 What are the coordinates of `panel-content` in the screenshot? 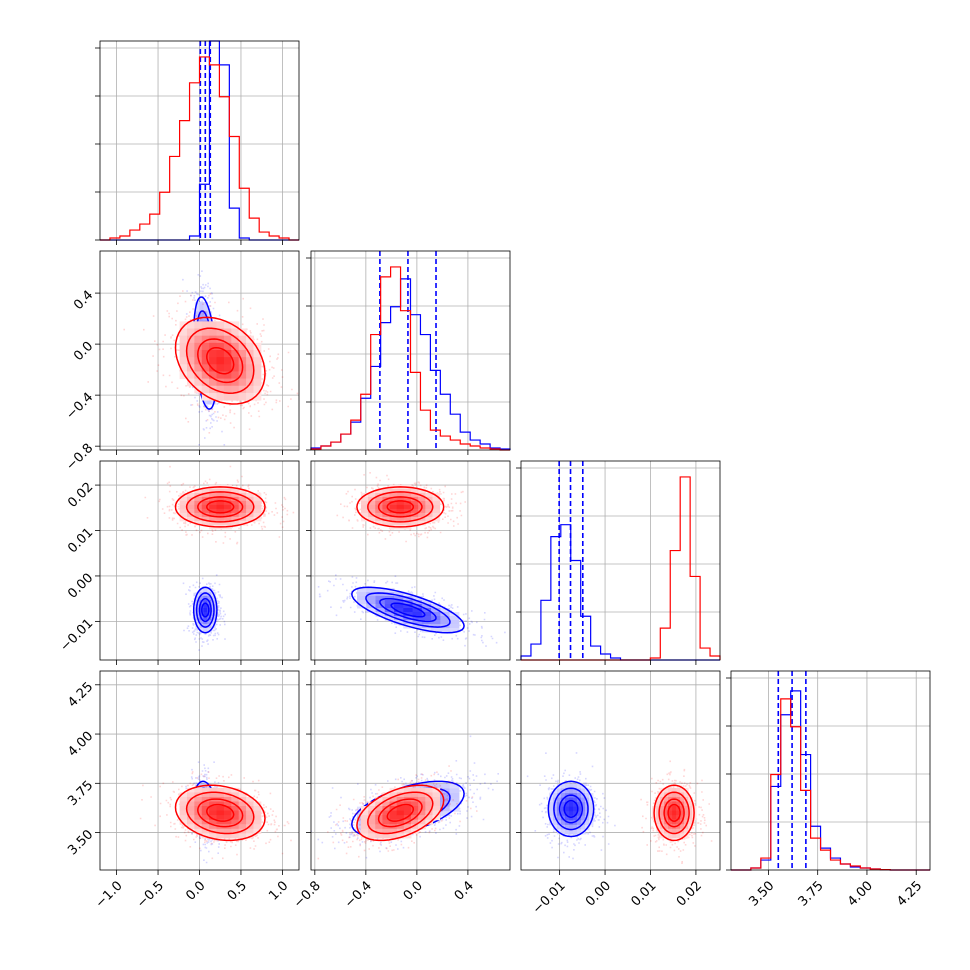 It's located at (405, 797).